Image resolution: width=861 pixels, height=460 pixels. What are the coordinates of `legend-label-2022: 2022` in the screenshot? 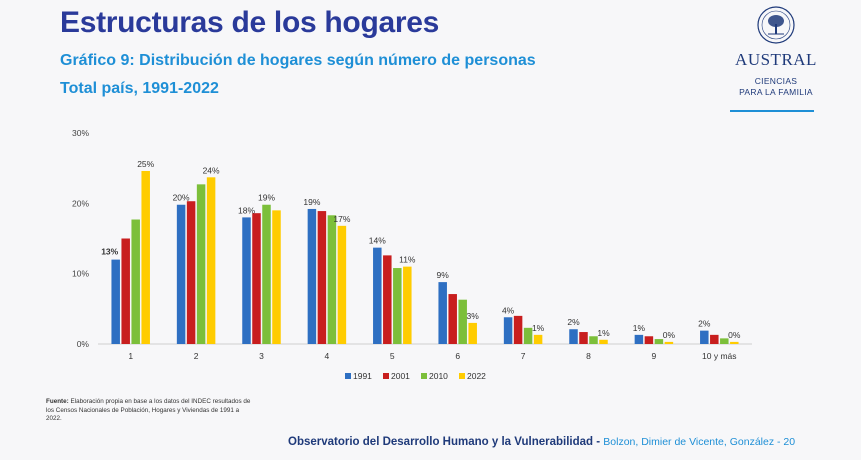 It's located at (476, 376).